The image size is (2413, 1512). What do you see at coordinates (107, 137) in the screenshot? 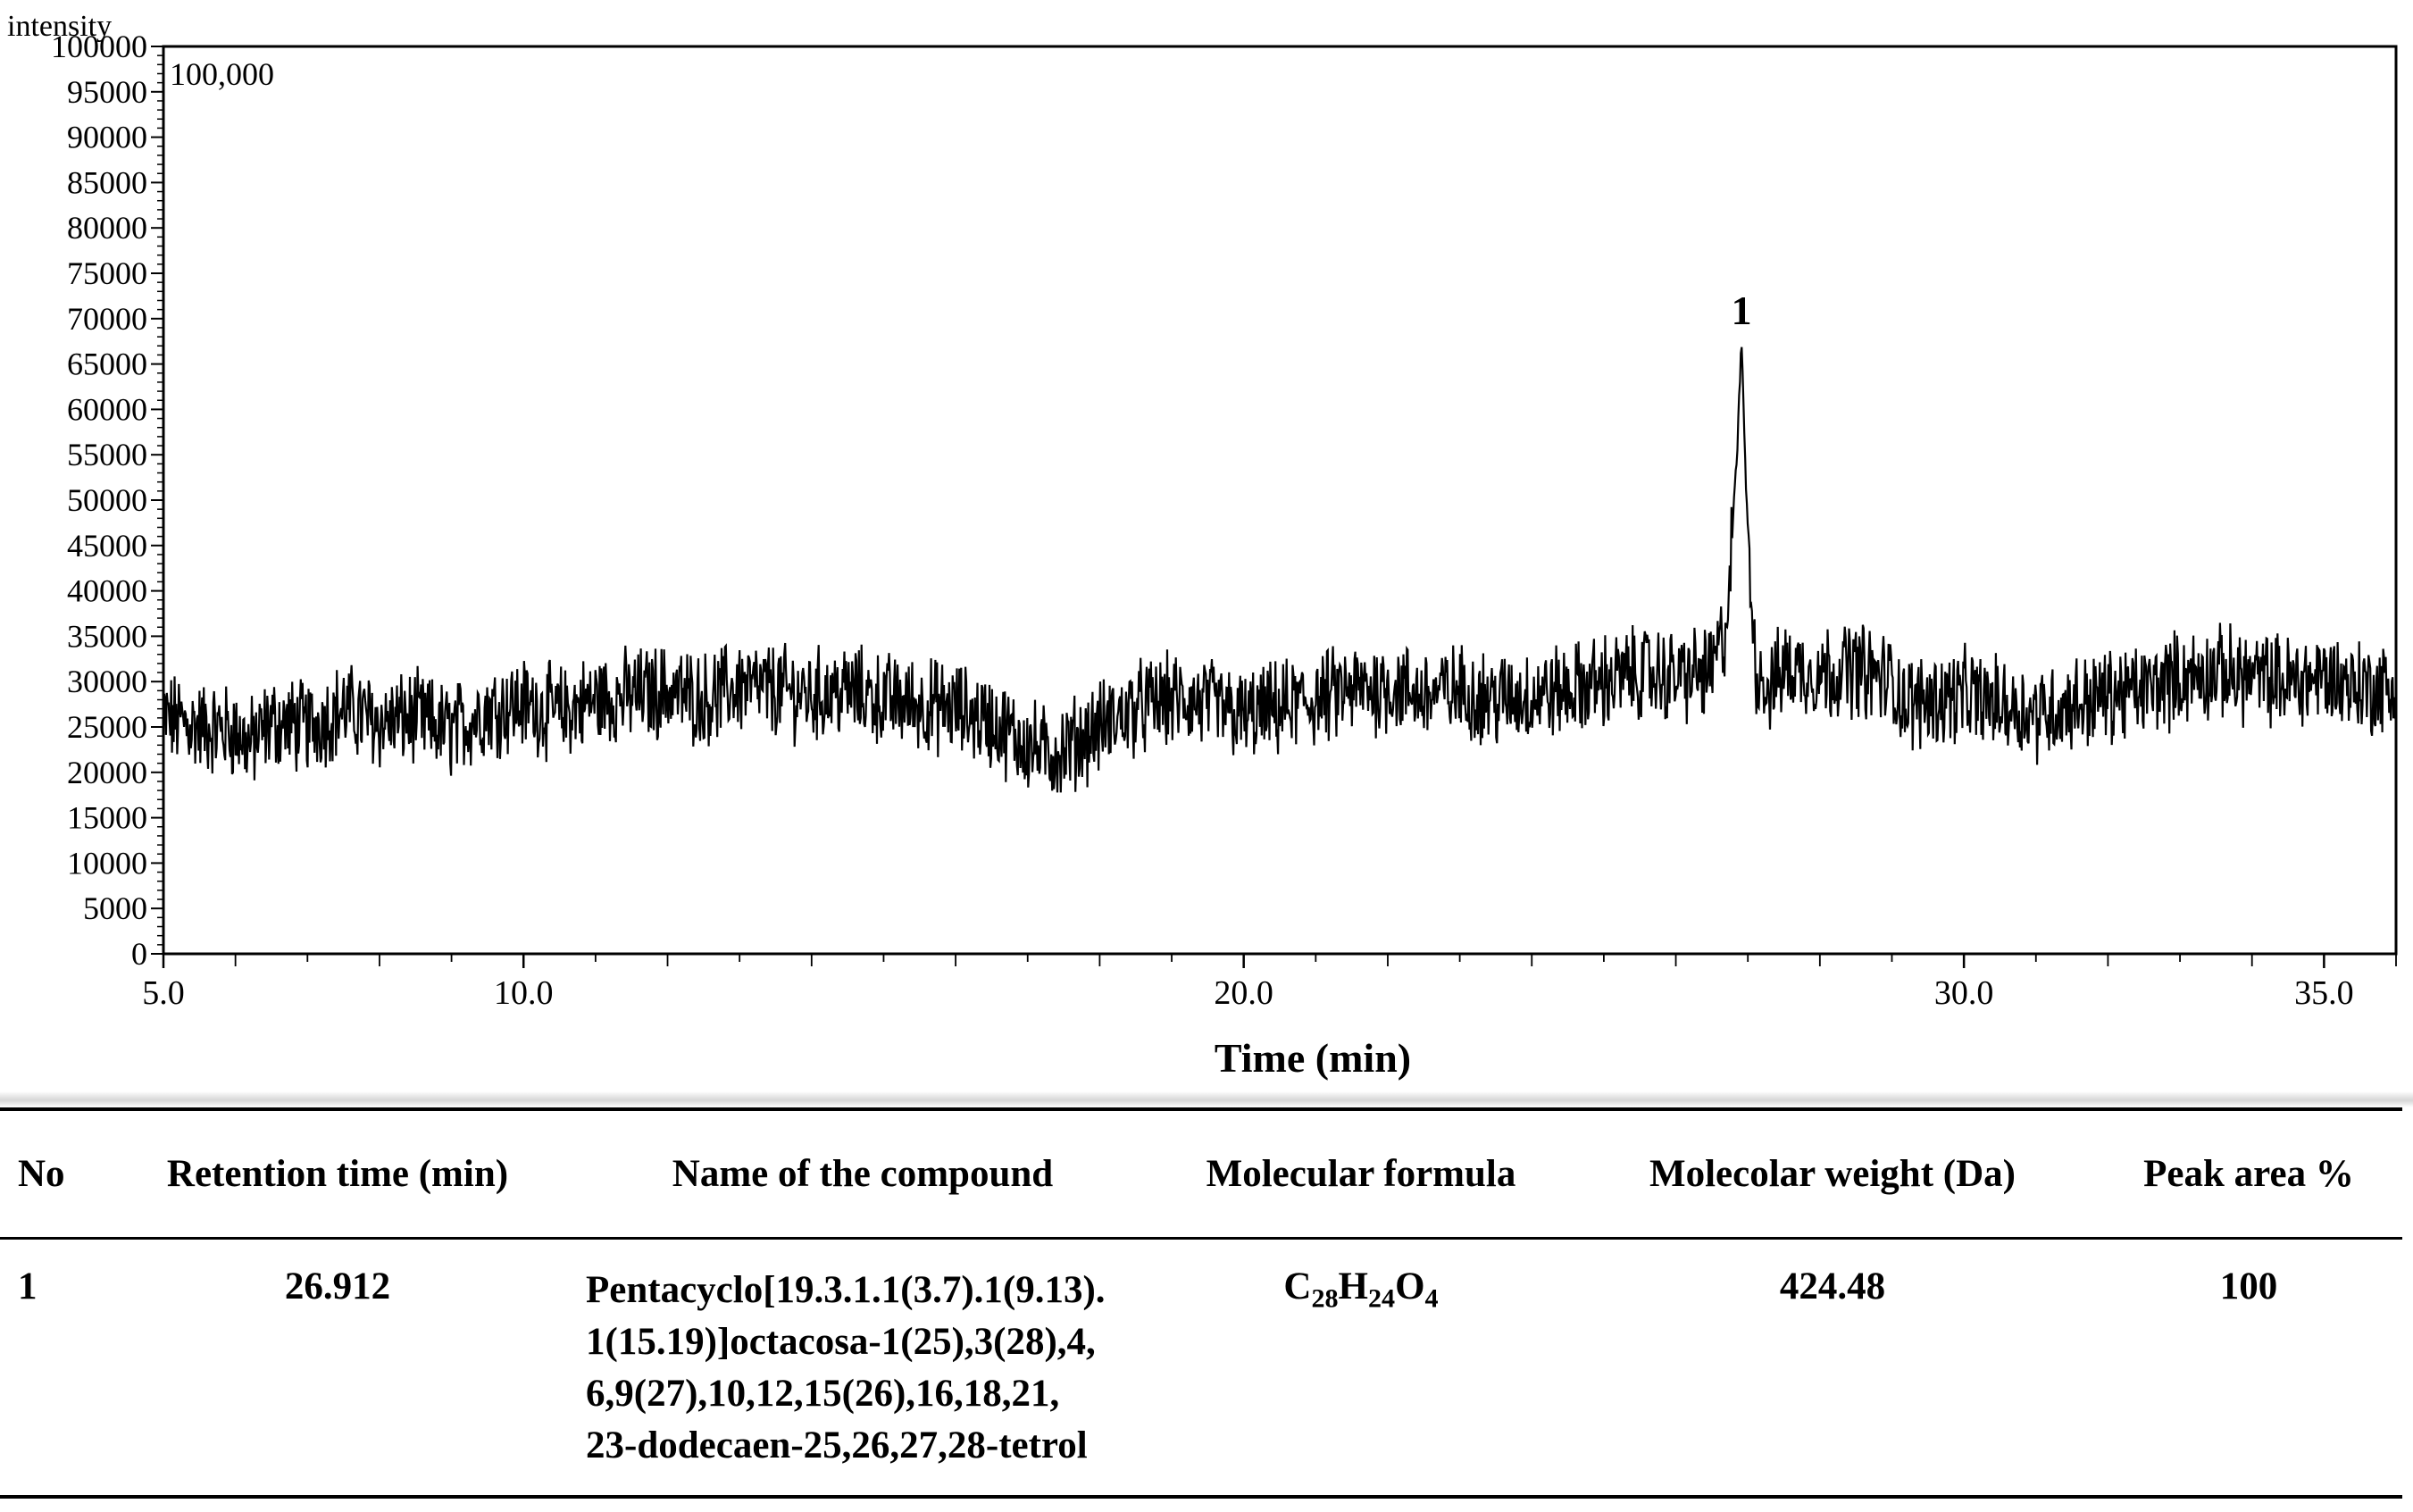
I see `y-tick-label: 90000` at bounding box center [107, 137].